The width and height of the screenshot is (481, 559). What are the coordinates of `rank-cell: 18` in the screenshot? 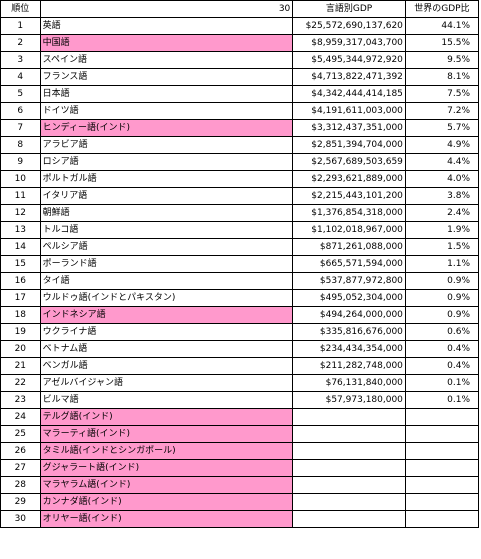 It's located at (20, 315).